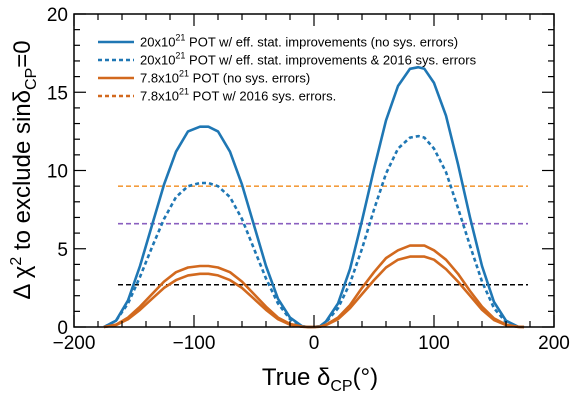  Describe the element at coordinates (74, 343) in the screenshot. I see `x-tick-label: −200` at that location.